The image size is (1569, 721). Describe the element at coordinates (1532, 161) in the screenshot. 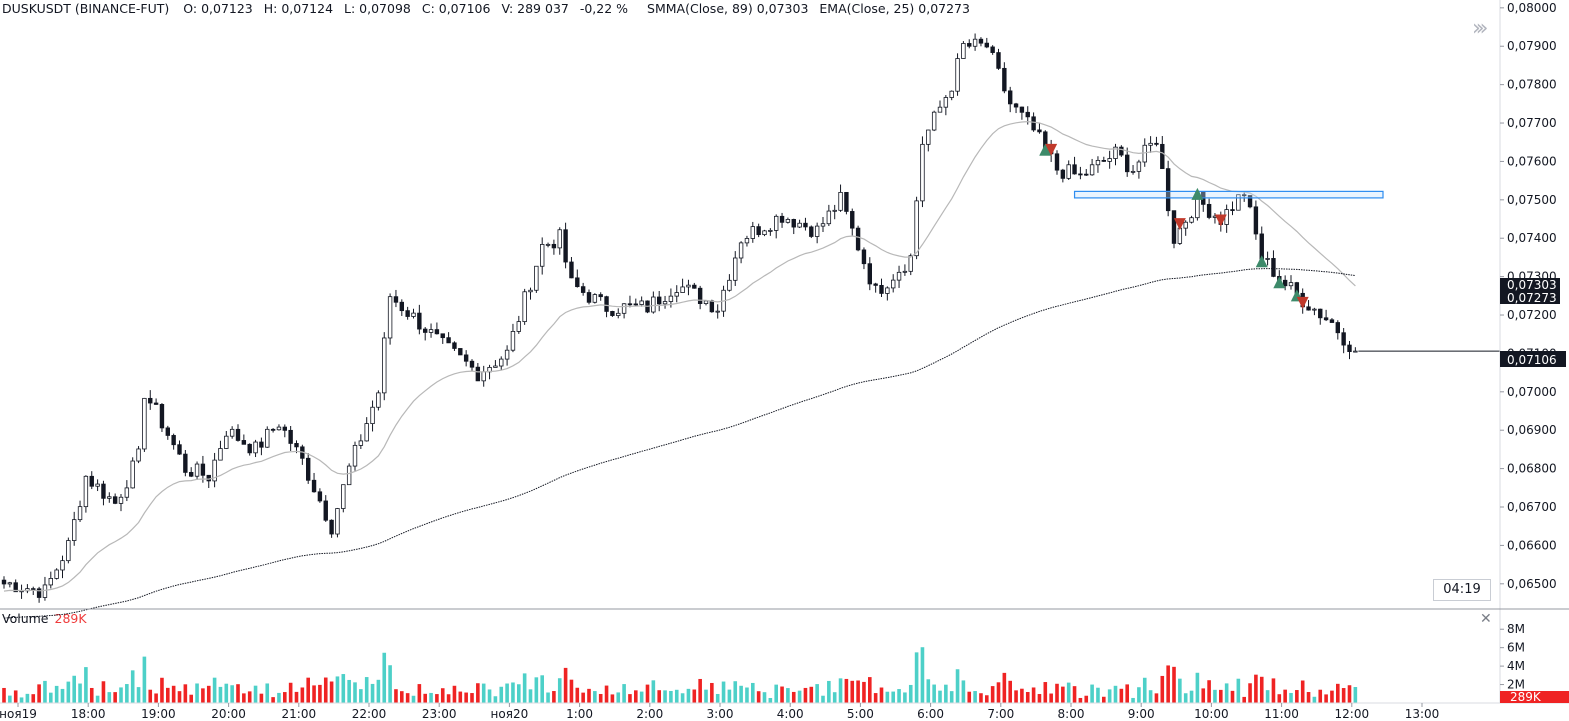

I see `price-axis-label: 0,07600` at that location.